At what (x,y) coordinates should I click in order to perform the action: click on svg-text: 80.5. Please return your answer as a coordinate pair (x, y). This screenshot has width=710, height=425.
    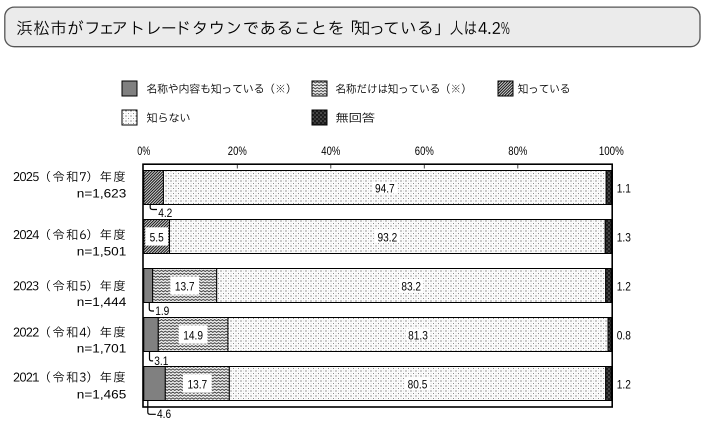
    Looking at the image, I should click on (418, 384).